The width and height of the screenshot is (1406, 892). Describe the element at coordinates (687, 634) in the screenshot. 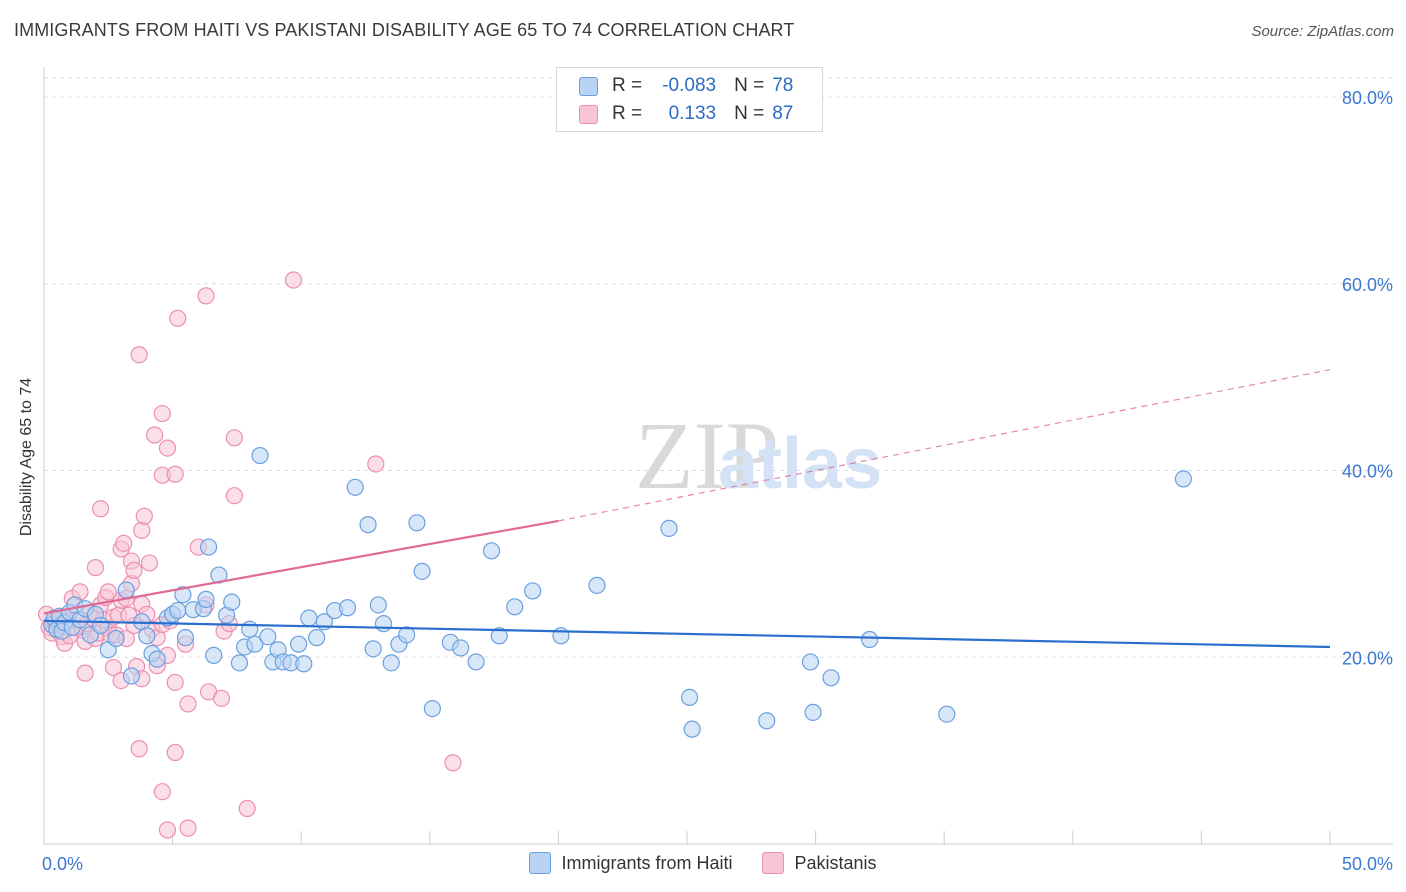

I see `haiti-trend-line` at that location.